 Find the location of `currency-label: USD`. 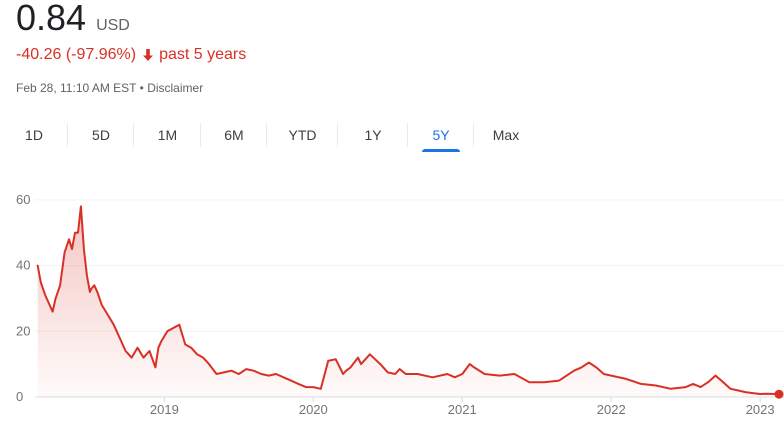

currency-label: USD is located at coordinates (113, 25).